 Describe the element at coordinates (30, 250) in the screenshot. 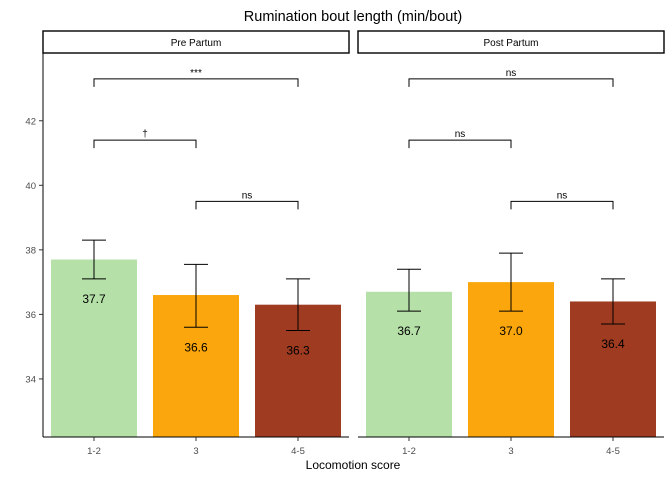

I see `y-tick-label: 38` at that location.